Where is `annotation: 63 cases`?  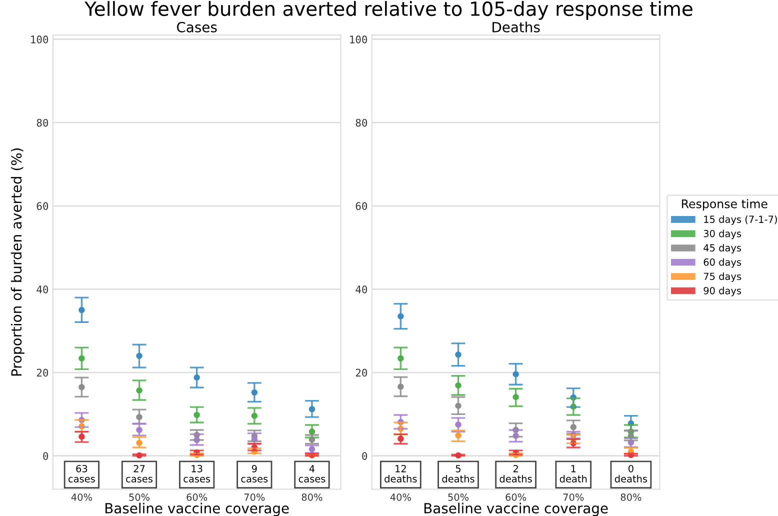
annotation: 63 cases is located at coordinates (81, 473).